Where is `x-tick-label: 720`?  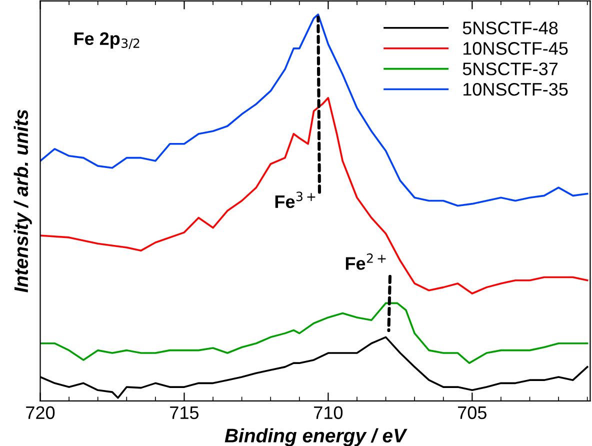 x-tick-label: 720 is located at coordinates (40, 413).